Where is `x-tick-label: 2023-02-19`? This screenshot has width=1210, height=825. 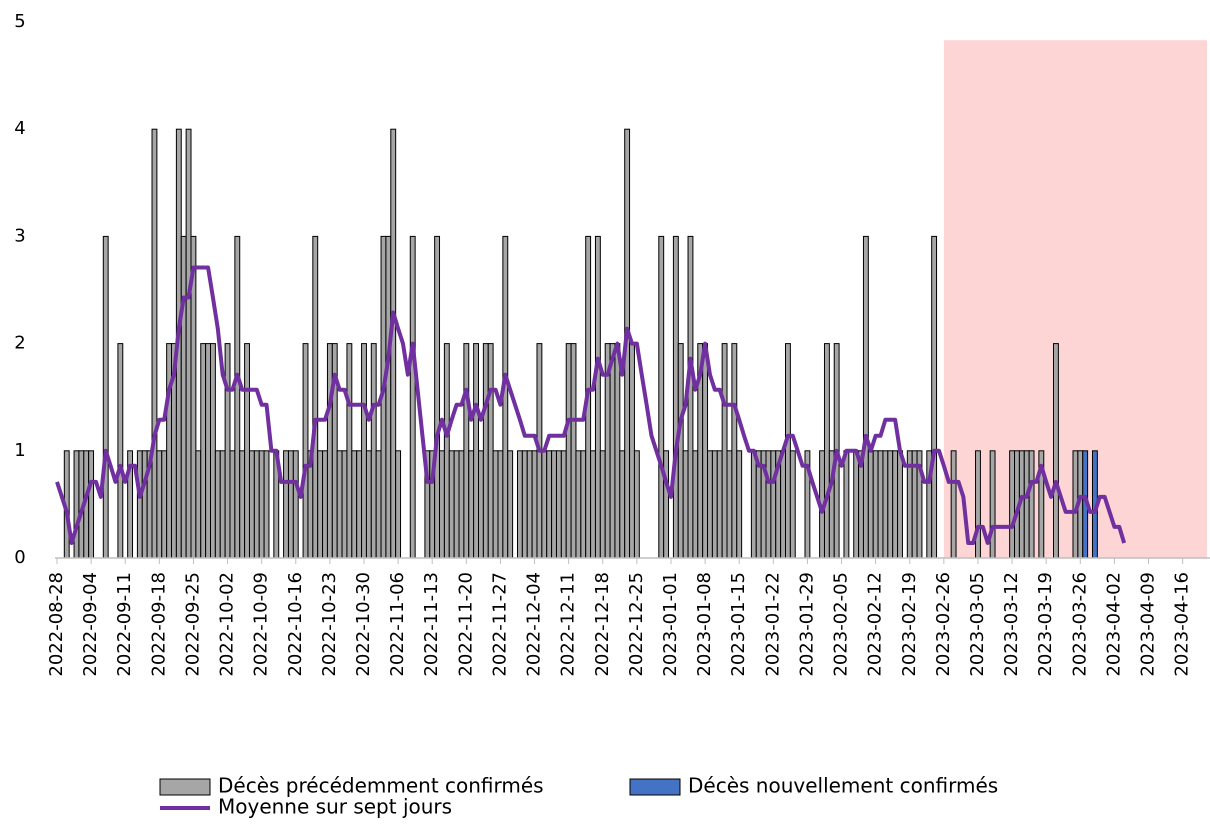 x-tick-label: 2023-02-19 is located at coordinates (909, 624).